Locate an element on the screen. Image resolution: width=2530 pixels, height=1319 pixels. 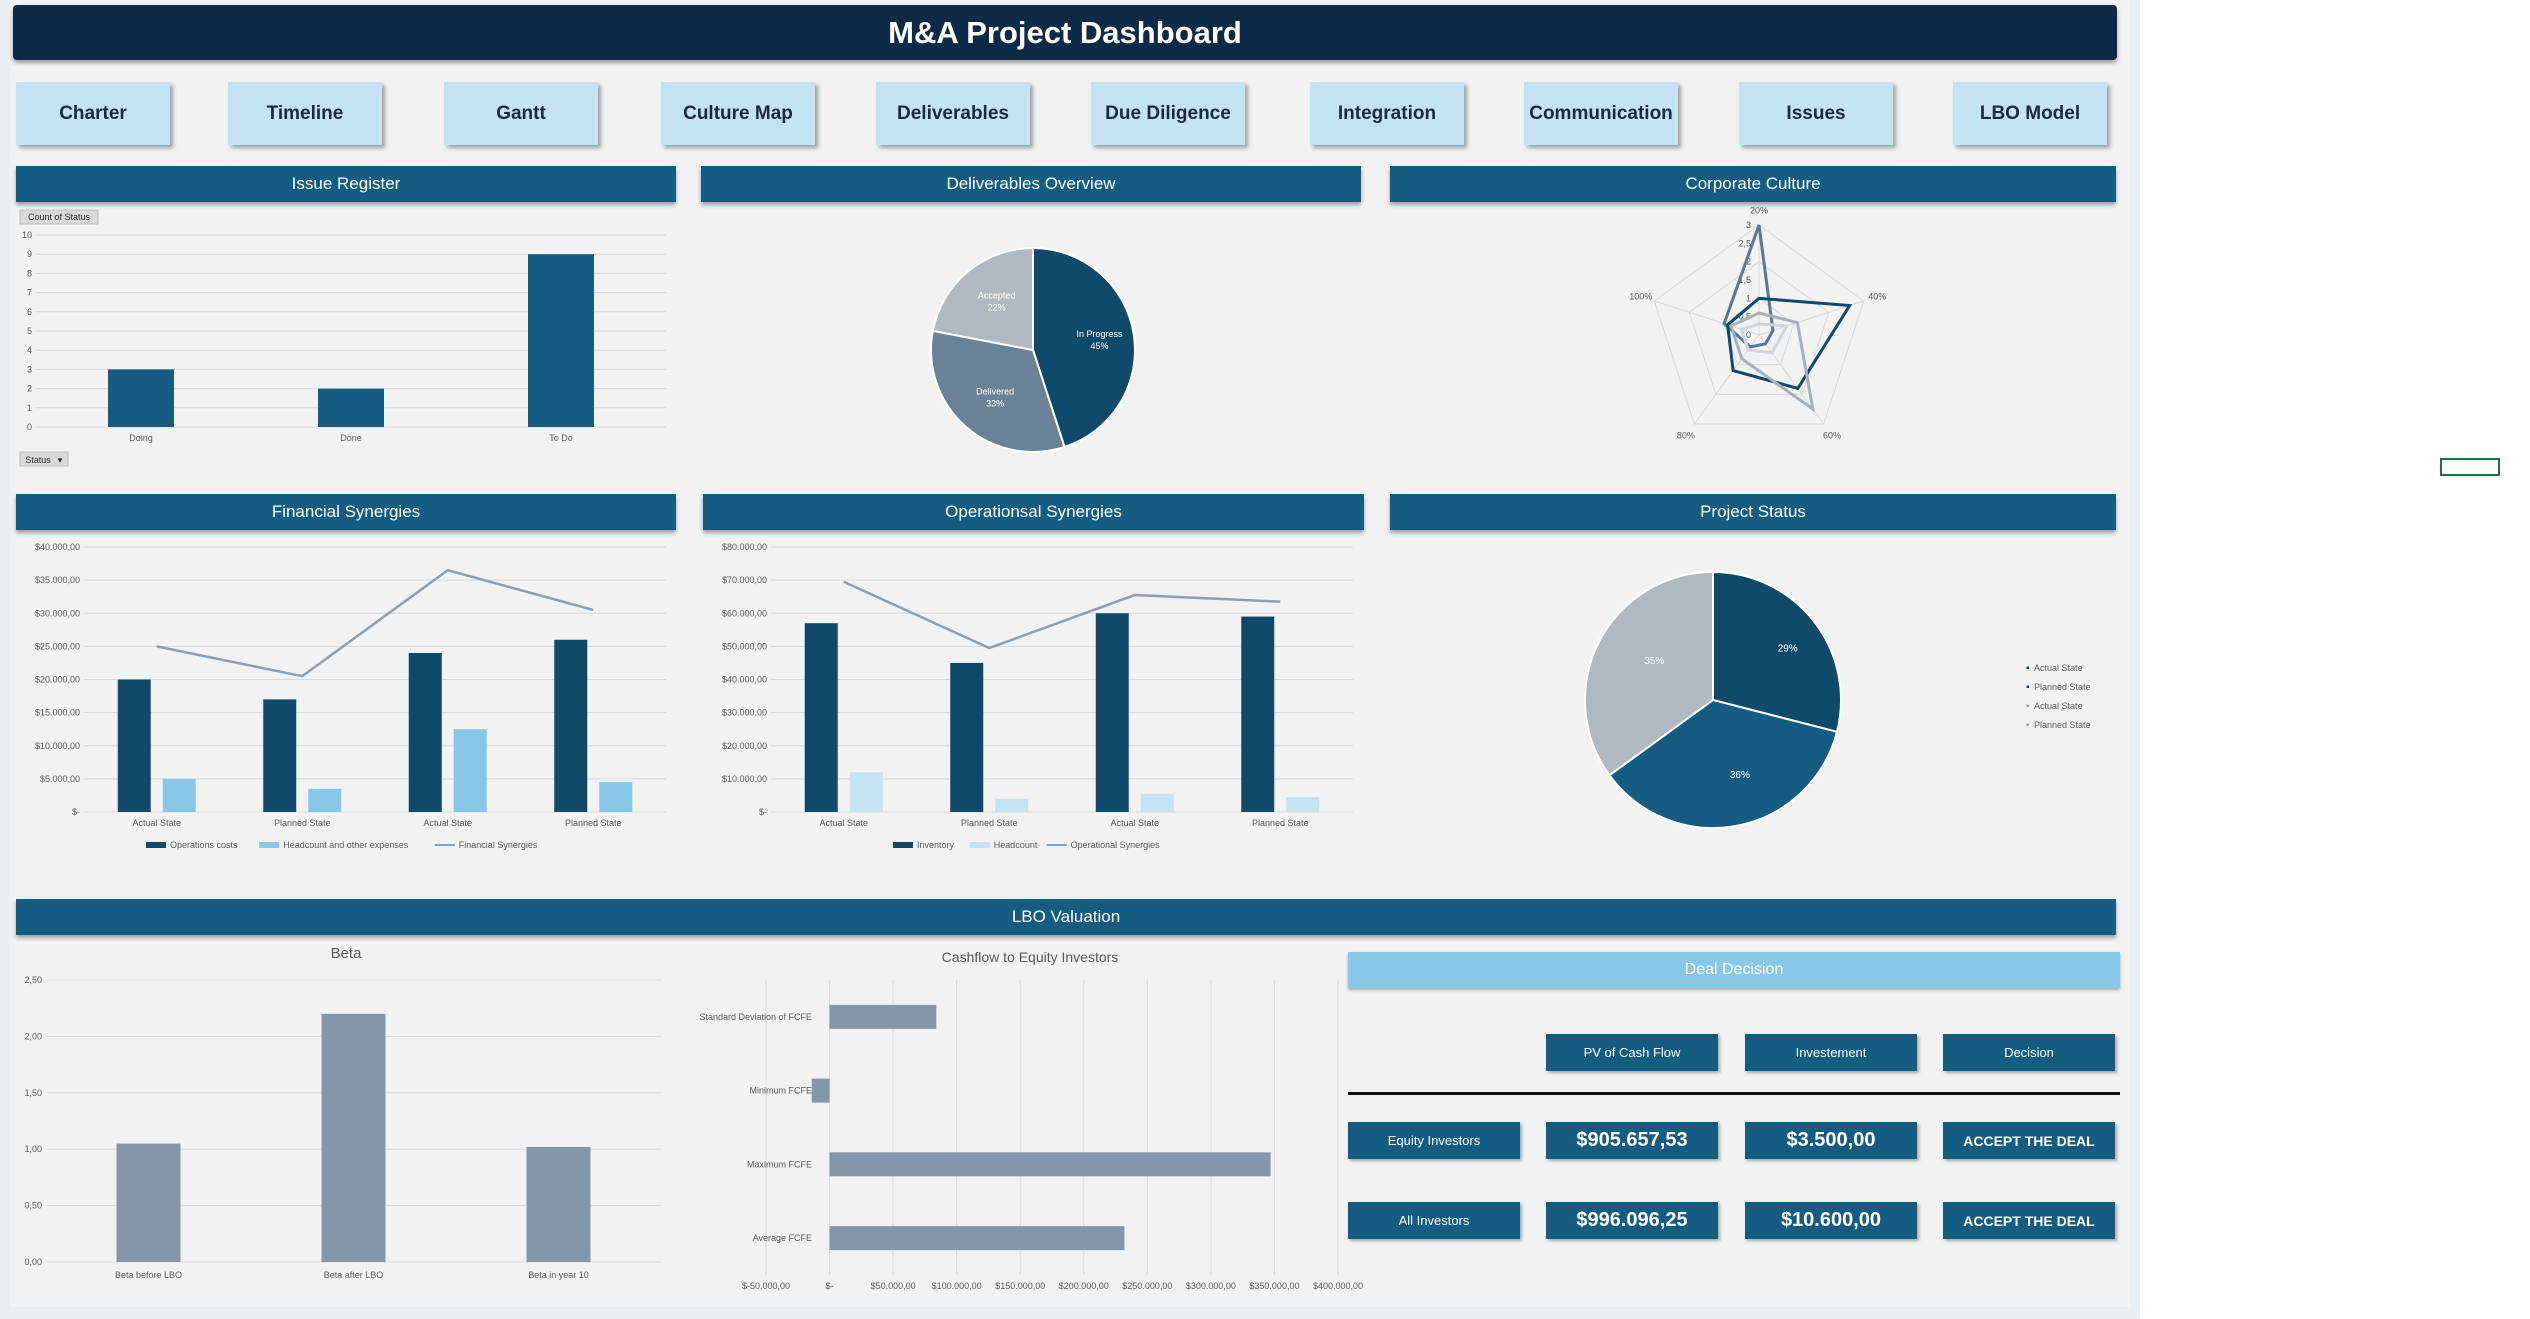
deliverables-slice is located at coordinates (1084, 347).